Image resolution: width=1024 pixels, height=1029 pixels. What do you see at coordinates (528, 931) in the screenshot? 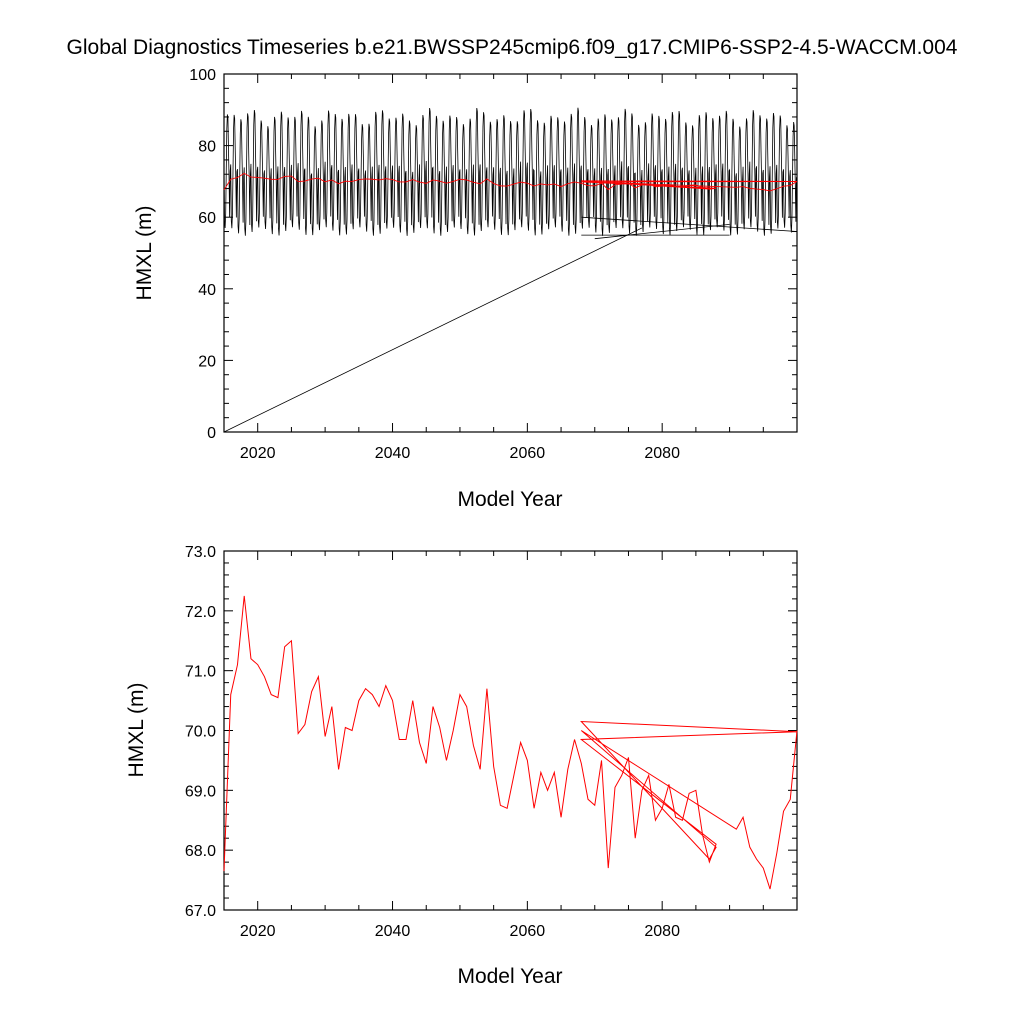
I see `bottom-x-tick-label: 2060` at bounding box center [528, 931].